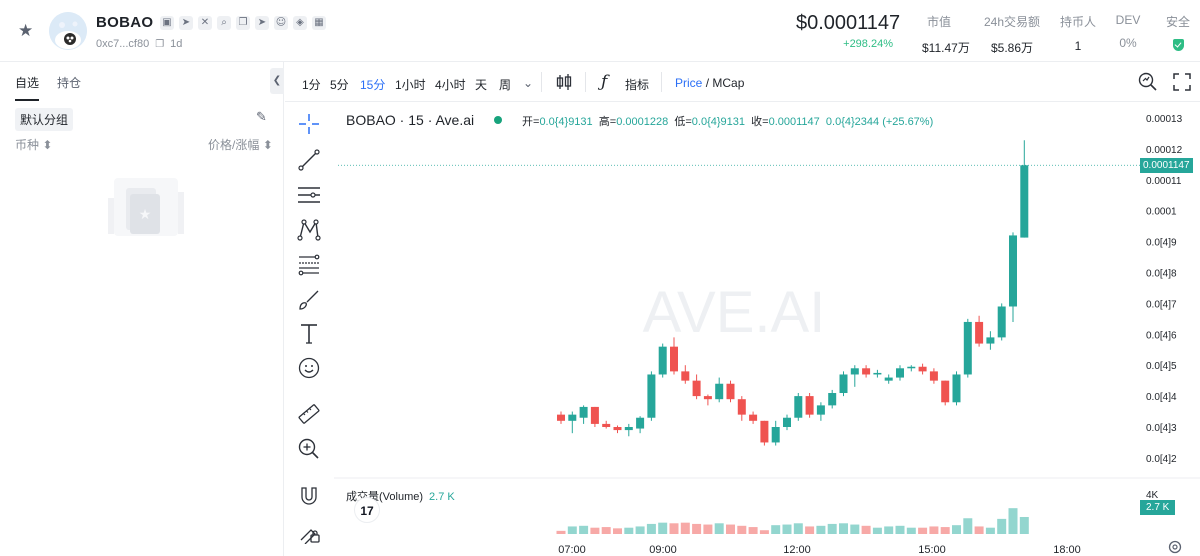 Image resolution: width=1200 pixels, height=556 pixels. Describe the element at coordinates (1148, 82) in the screenshot. I see `zoom-search-icon` at that location.